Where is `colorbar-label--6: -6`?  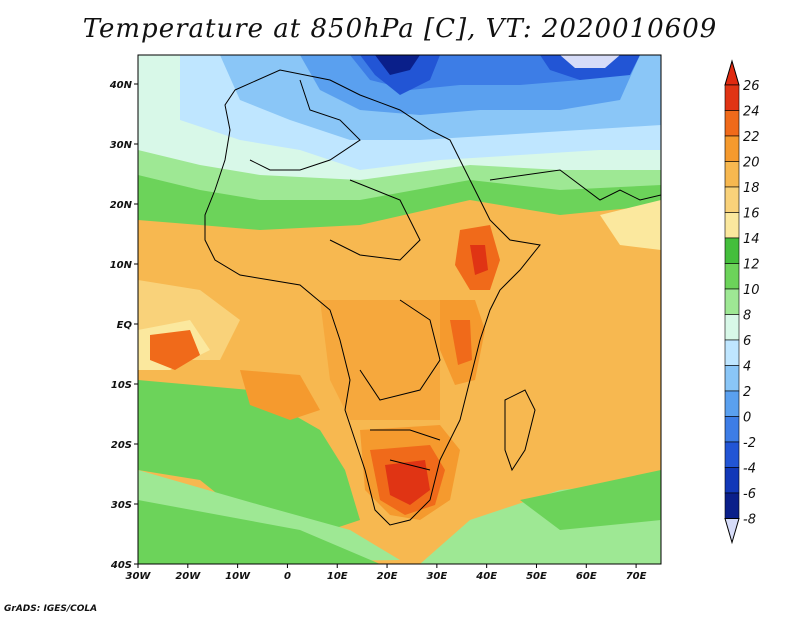
colorbar-label--6: -6 is located at coordinates (749, 494).